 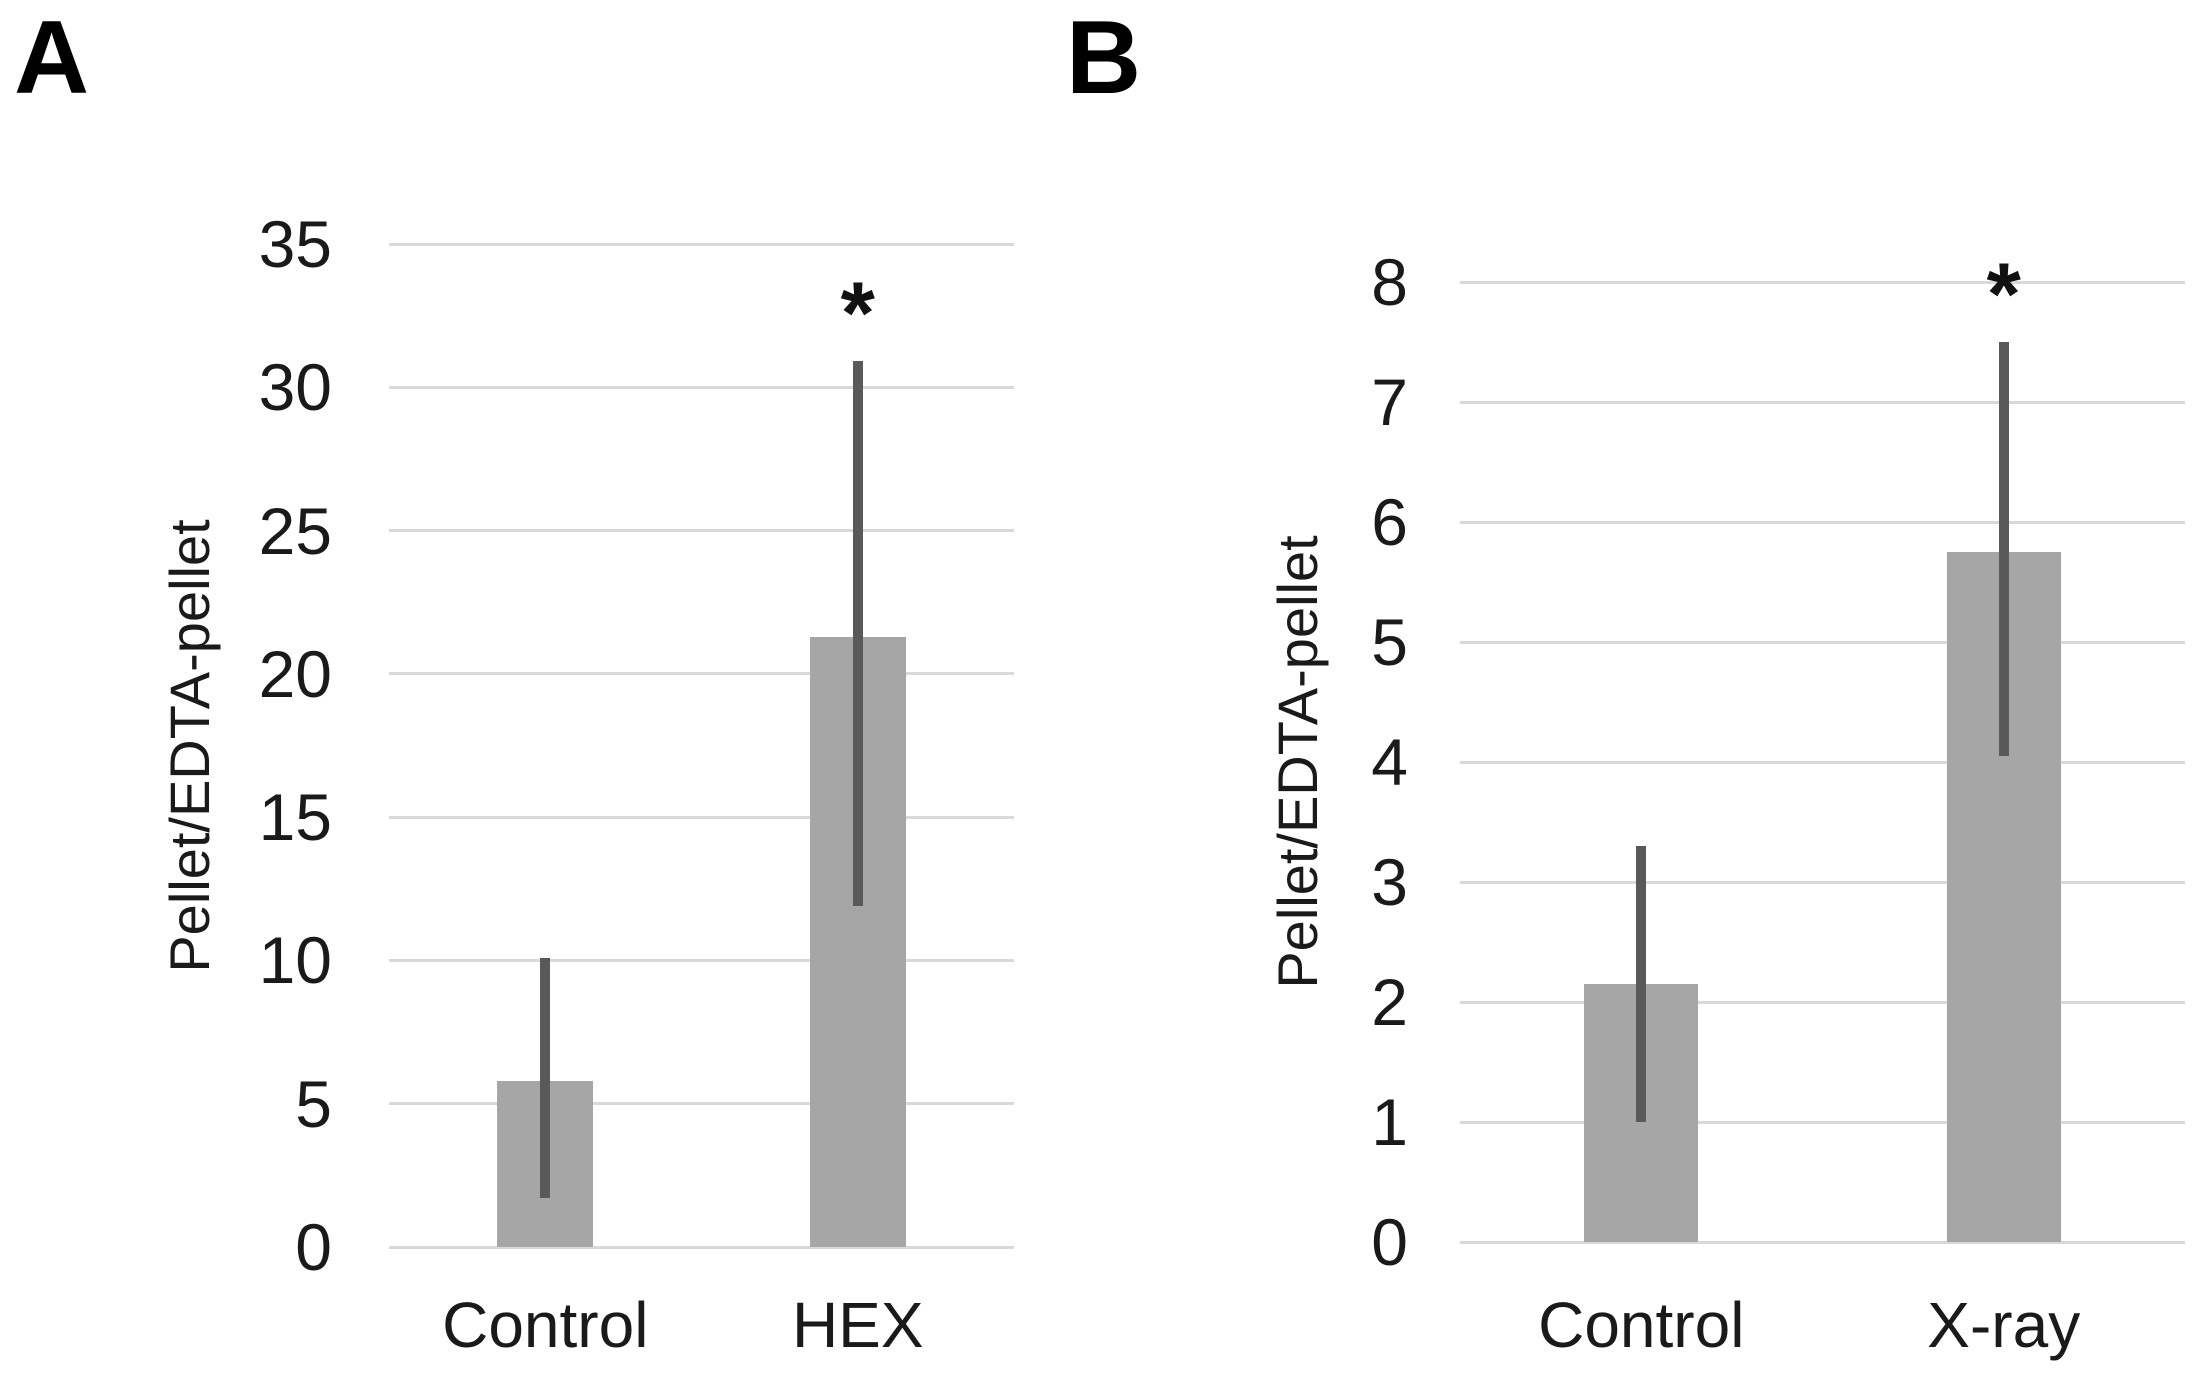 I want to click on panel-a-gridline-y25, so click(x=701, y=531).